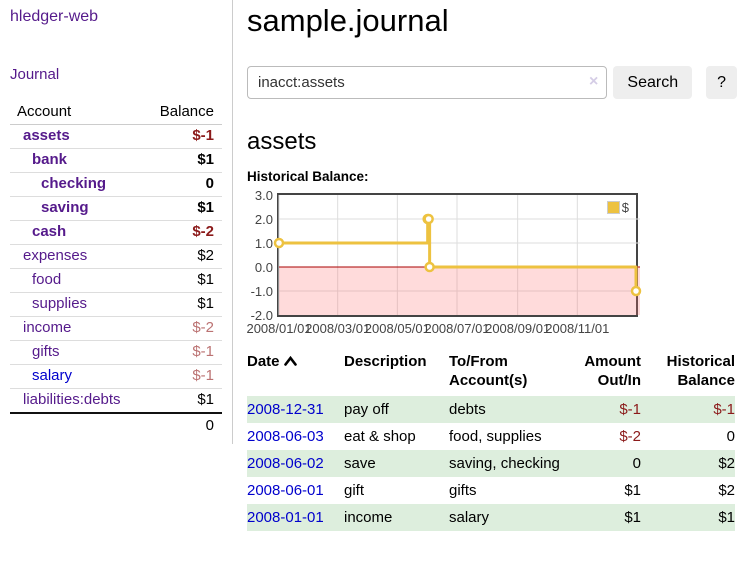 The height and width of the screenshot is (582, 742). Describe the element at coordinates (181, 112) in the screenshot. I see `accounts-header-balance: Balance` at that location.